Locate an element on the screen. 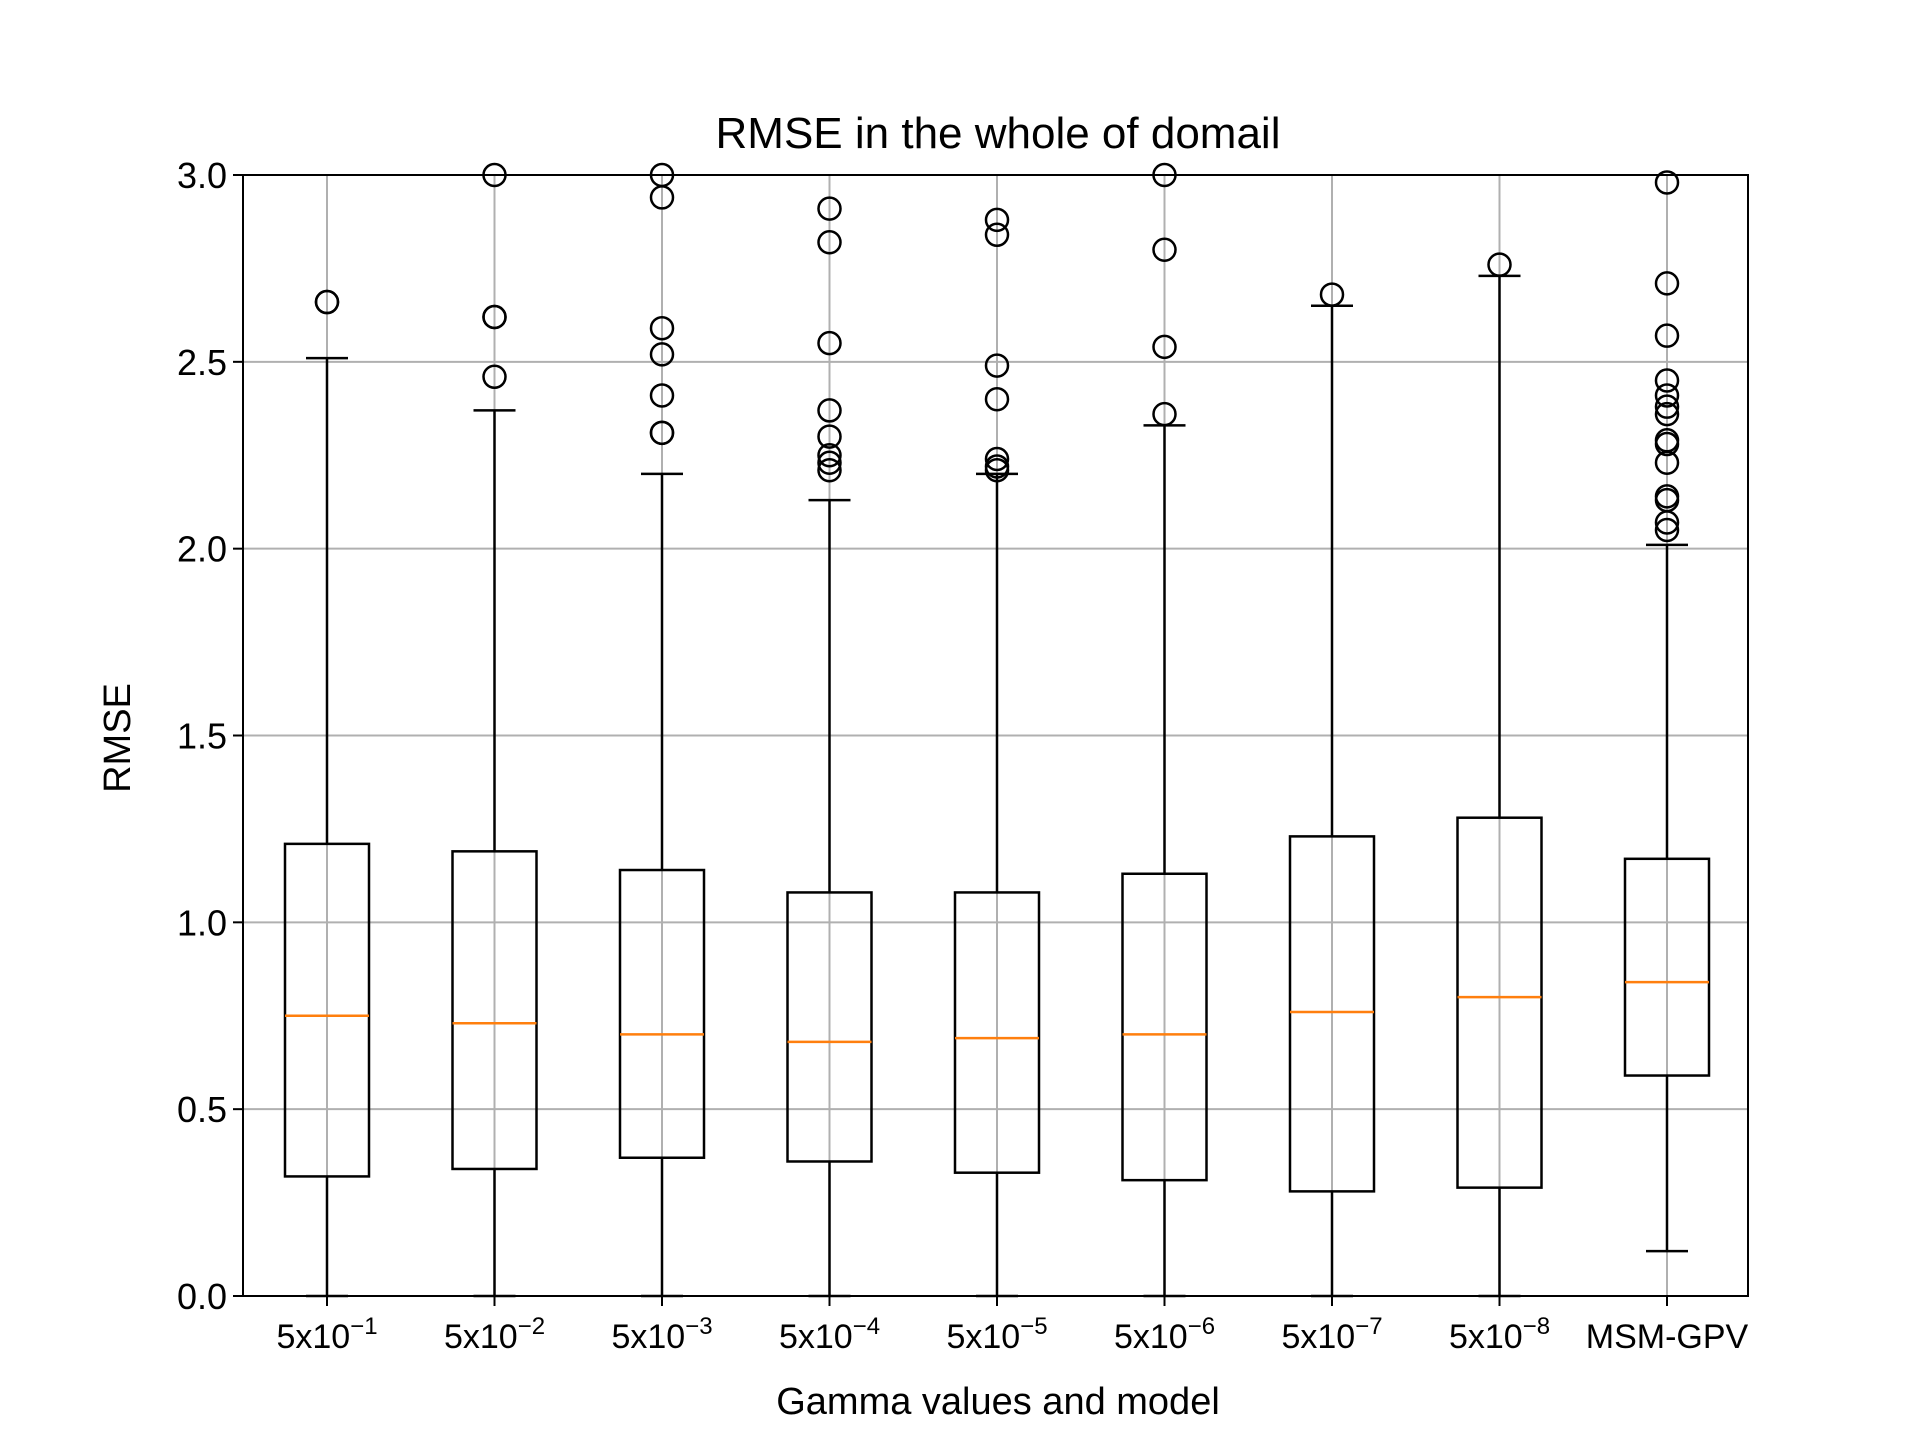  y-tick-label: 2.0 is located at coordinates (202, 549).